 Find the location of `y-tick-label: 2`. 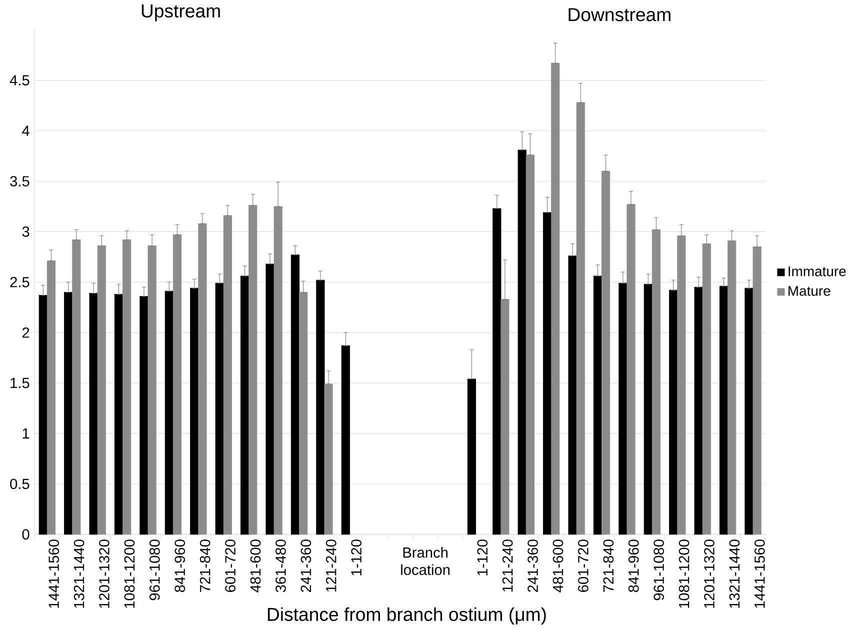

y-tick-label: 2 is located at coordinates (26, 332).